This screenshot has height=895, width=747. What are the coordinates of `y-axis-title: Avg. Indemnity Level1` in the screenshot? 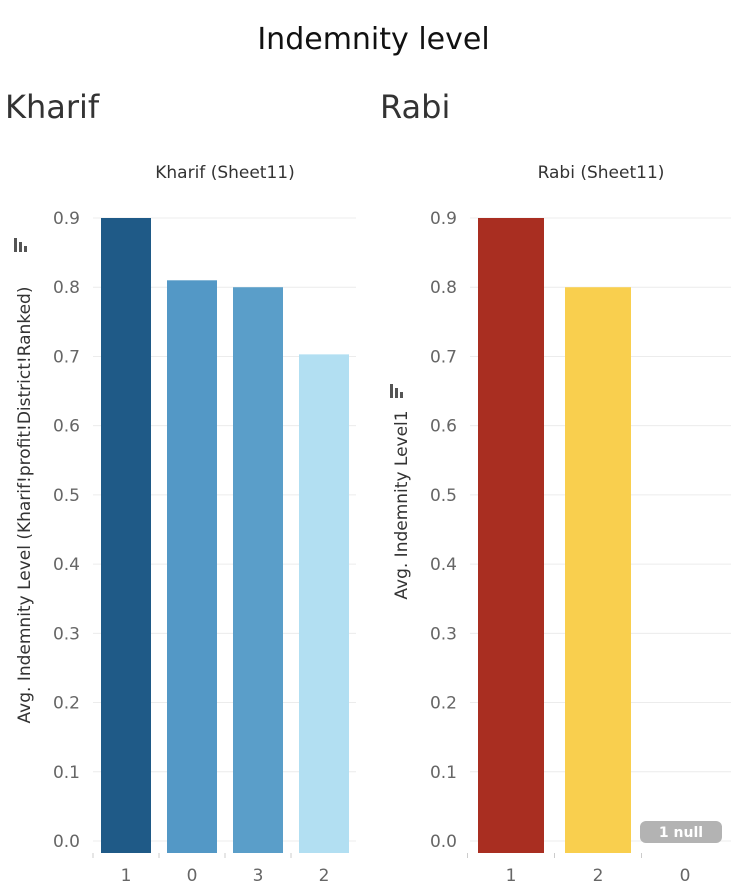 It's located at (402, 504).